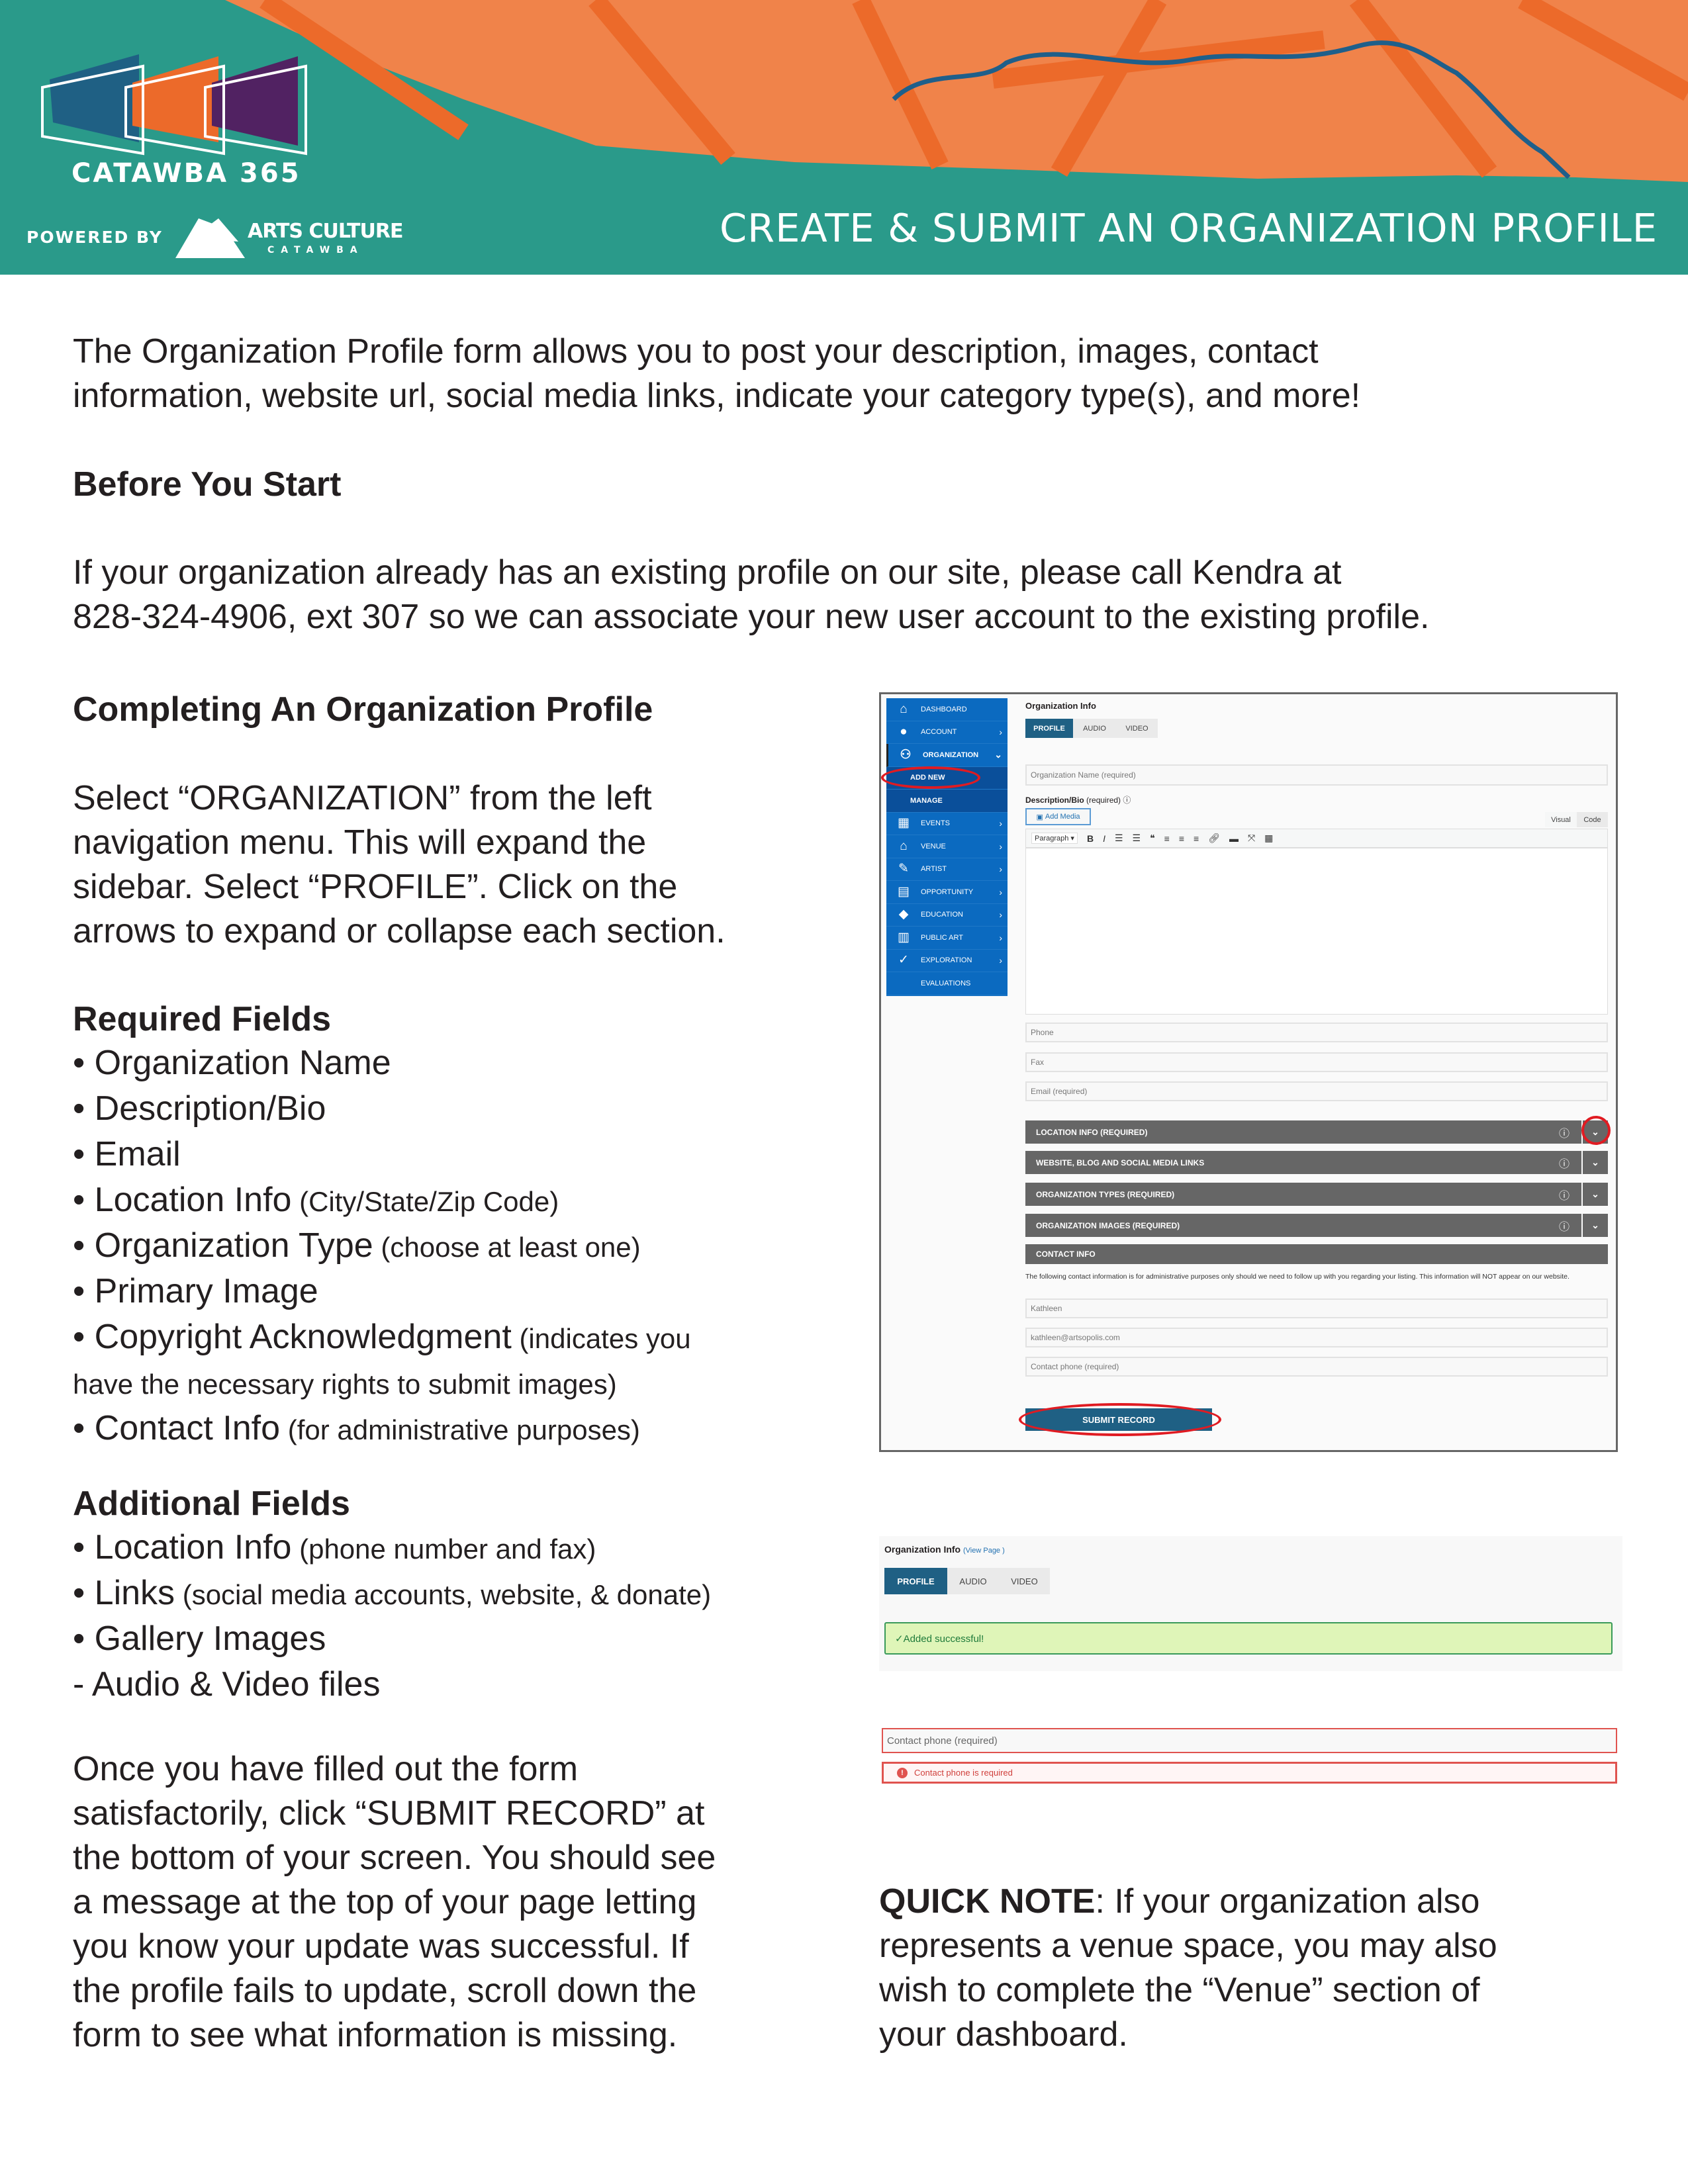 The height and width of the screenshot is (2184, 1688). What do you see at coordinates (1120, 1419) in the screenshot?
I see `highlight-submit` at bounding box center [1120, 1419].